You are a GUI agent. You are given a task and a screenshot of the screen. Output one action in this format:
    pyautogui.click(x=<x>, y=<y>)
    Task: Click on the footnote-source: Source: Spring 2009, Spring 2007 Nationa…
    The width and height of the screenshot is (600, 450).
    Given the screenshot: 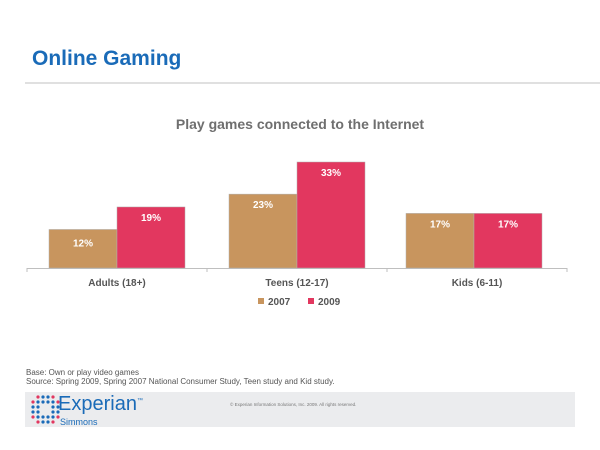 What is the action you would take?
    pyautogui.click(x=180, y=381)
    